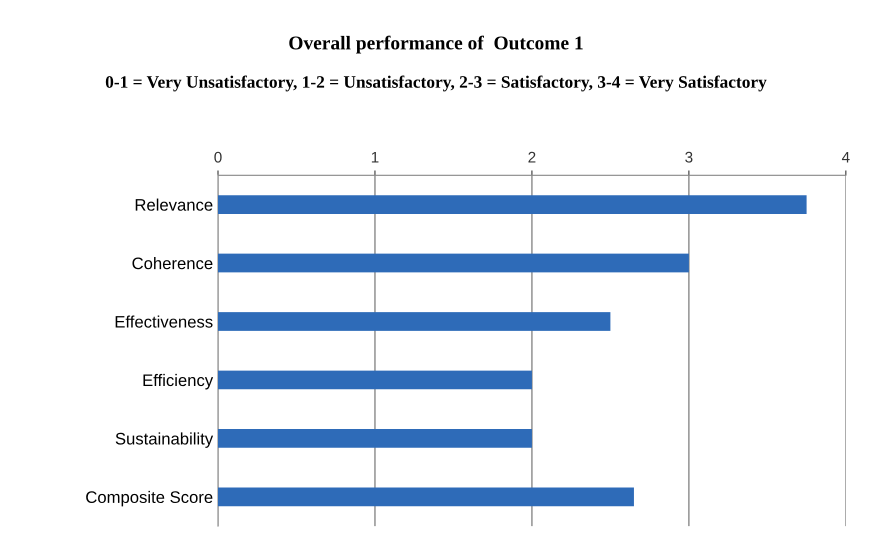 The image size is (872, 548). What do you see at coordinates (436, 45) in the screenshot?
I see `chart-title: Overall performance of Outcome 1` at bounding box center [436, 45].